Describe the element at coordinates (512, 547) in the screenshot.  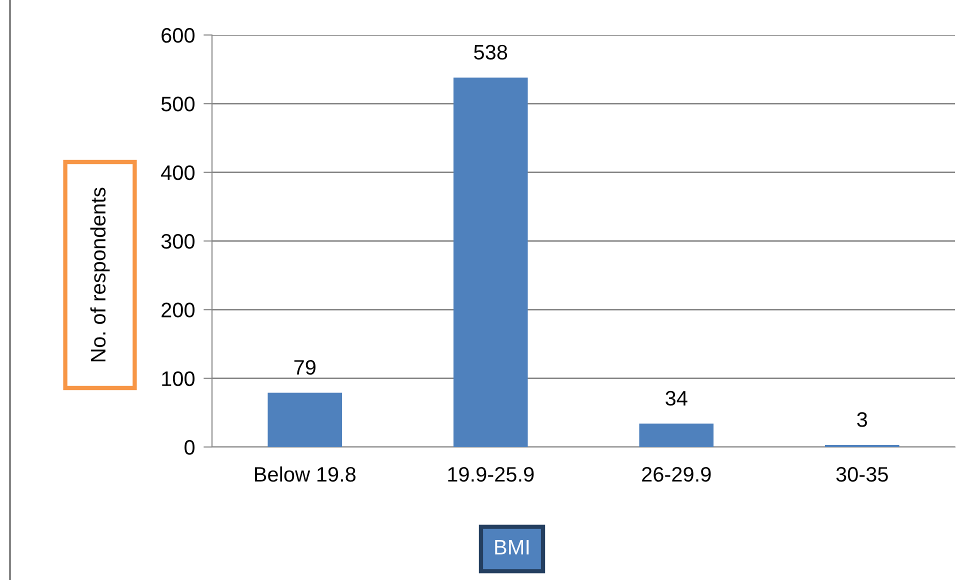
I see `x-axis-title: BMI` at that location.